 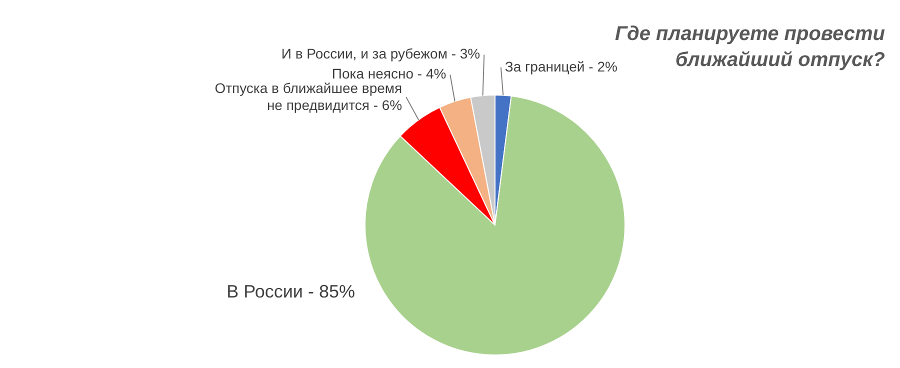 I want to click on text: Где планируете провести, so click(x=750, y=34).